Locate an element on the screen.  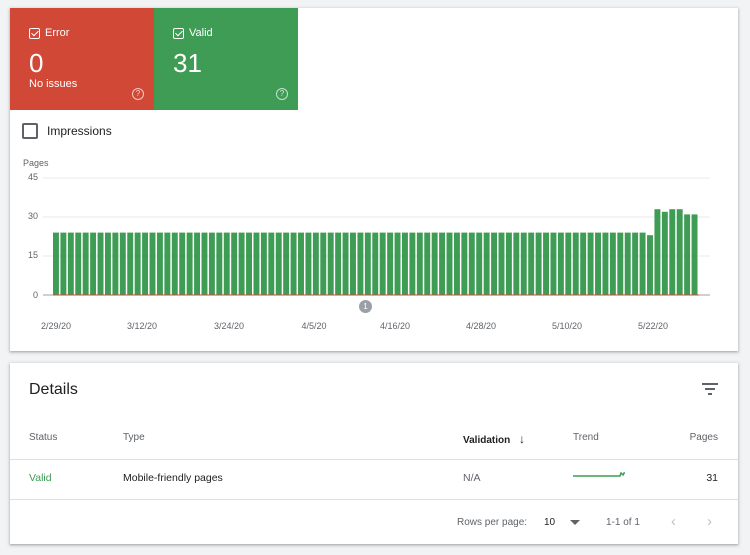
checkbox-unchecked-icon is located at coordinates (30, 131).